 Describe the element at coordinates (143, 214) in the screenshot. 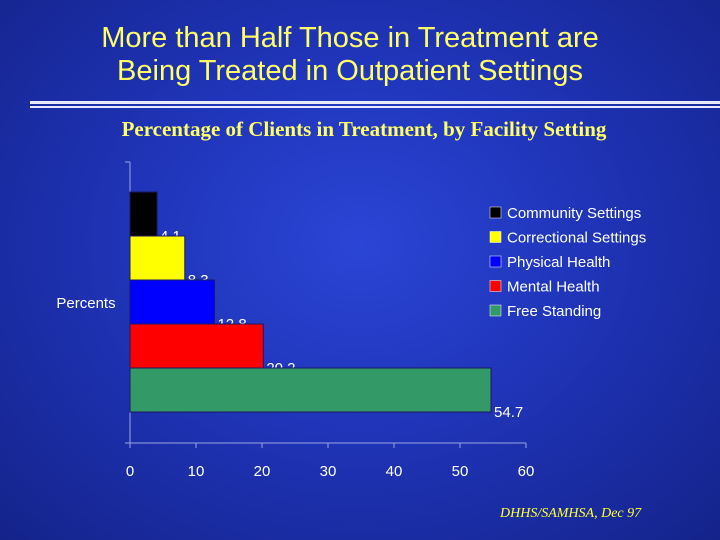

I see `bar-community-settings` at that location.